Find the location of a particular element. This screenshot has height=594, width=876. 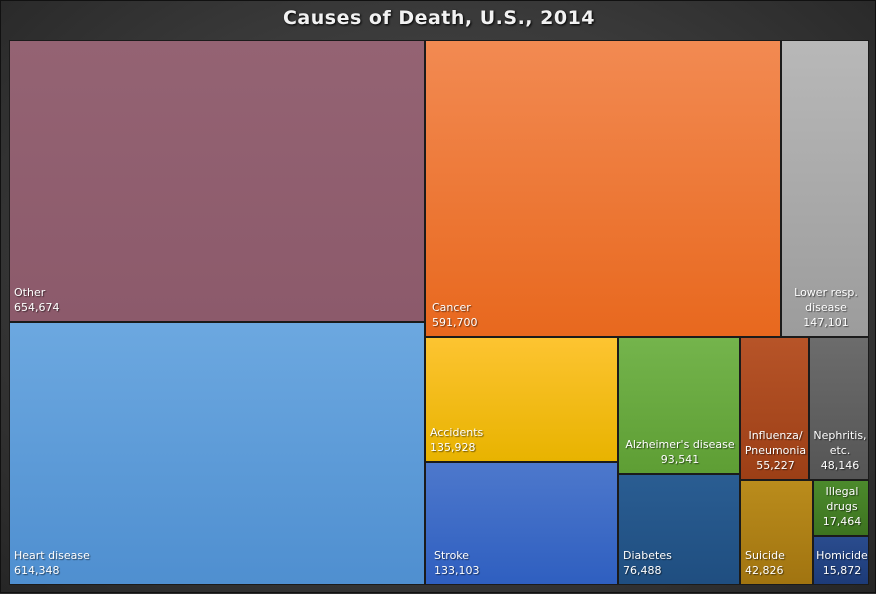

treemap-label: Nephritis, etc. 48,146 is located at coordinates (839, 450).